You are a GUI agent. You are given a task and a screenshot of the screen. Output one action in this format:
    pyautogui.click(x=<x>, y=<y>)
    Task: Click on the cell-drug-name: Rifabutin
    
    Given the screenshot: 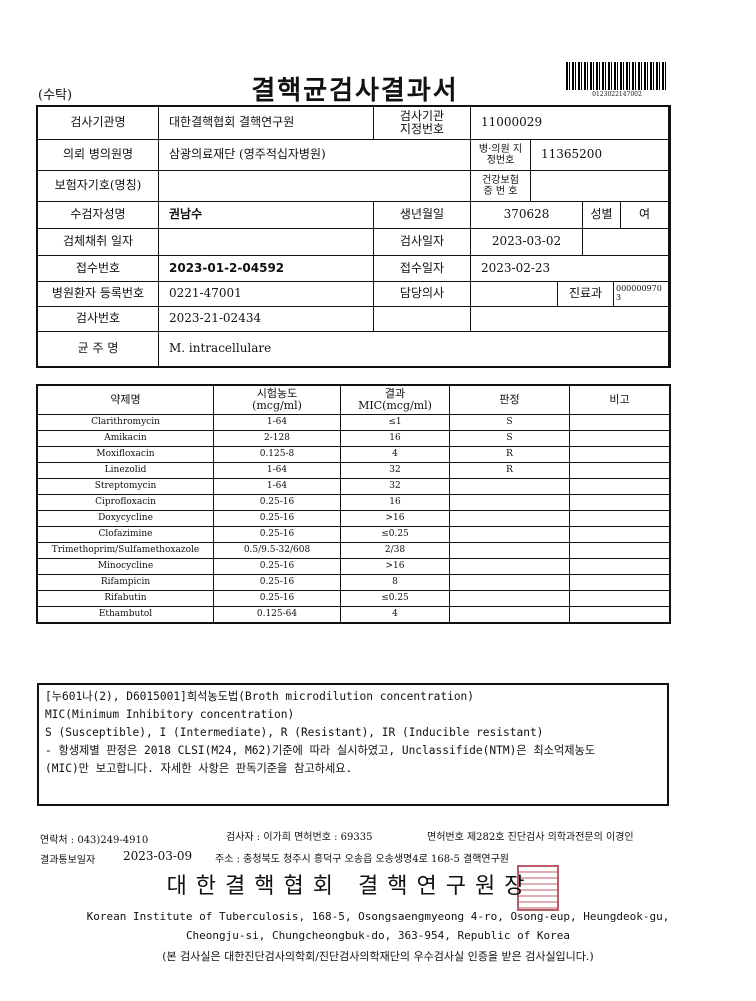 What is the action you would take?
    pyautogui.click(x=125, y=598)
    